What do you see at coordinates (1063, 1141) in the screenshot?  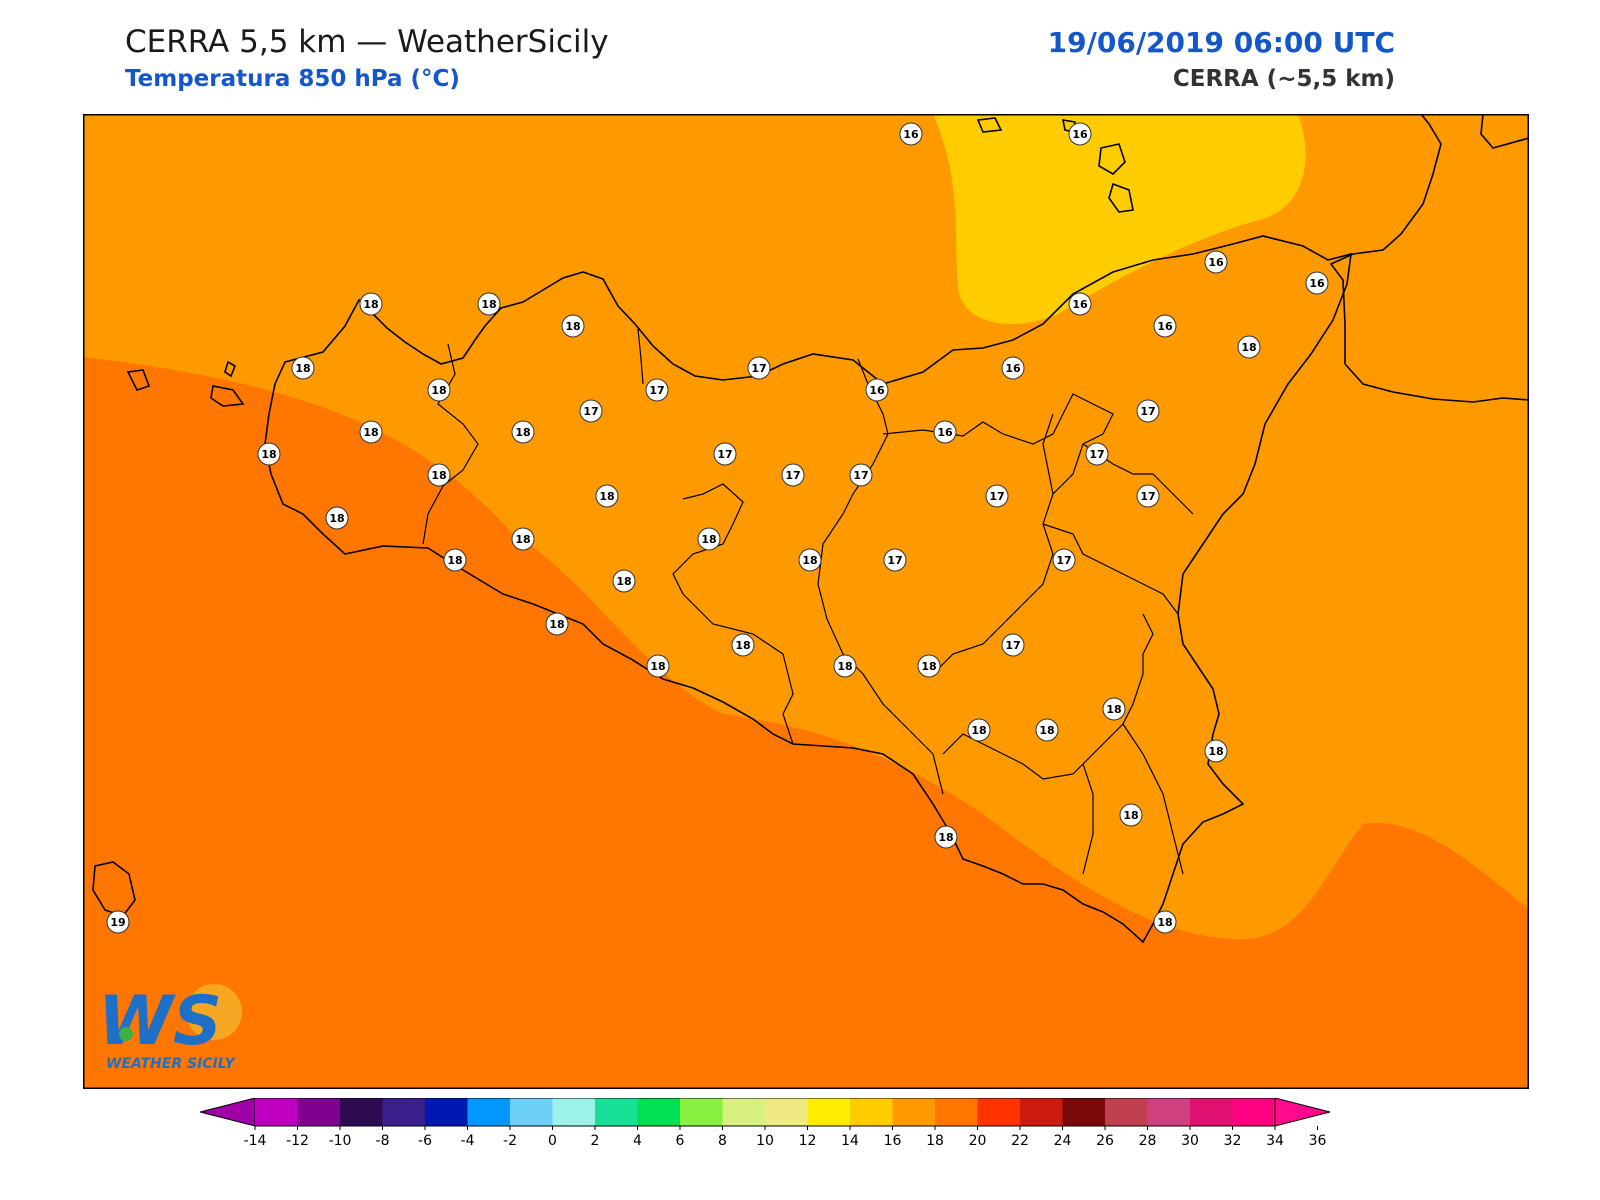 I see `colorbar-tick-label: 24` at bounding box center [1063, 1141].